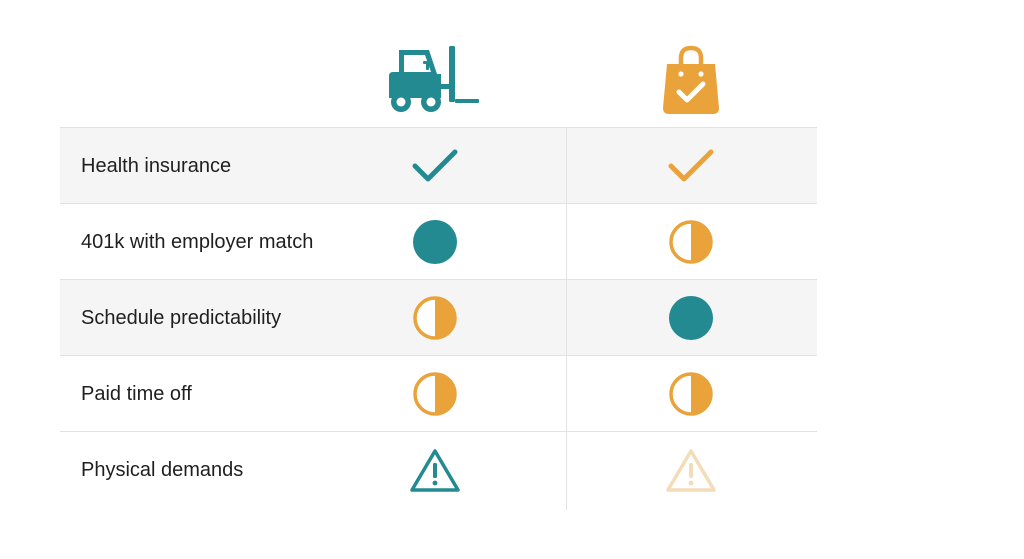 This screenshot has height=559, width=1024. I want to click on forklift-icon, so click(434, 79).